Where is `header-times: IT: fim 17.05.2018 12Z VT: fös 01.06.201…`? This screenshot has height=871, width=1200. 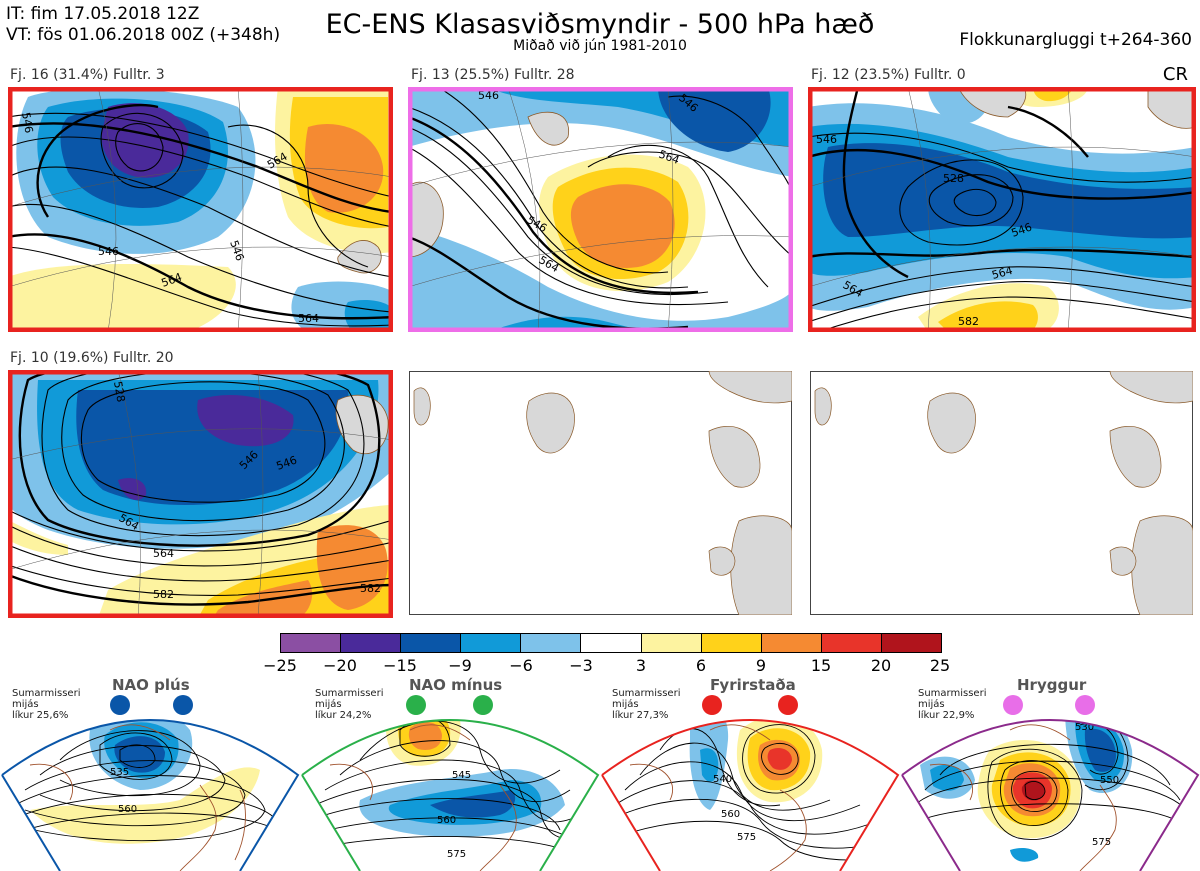
header-times: IT: fim 17.05.2018 12Z VT: fös 01.06.201… is located at coordinates (143, 25).